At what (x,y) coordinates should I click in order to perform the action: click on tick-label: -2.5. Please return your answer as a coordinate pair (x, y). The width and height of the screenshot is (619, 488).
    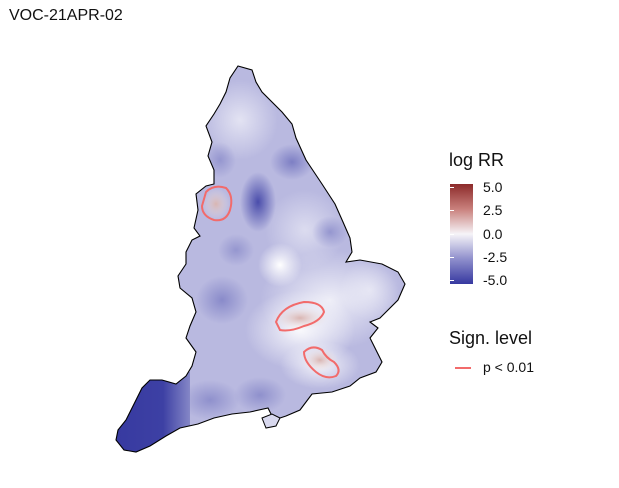
    Looking at the image, I should click on (495, 257).